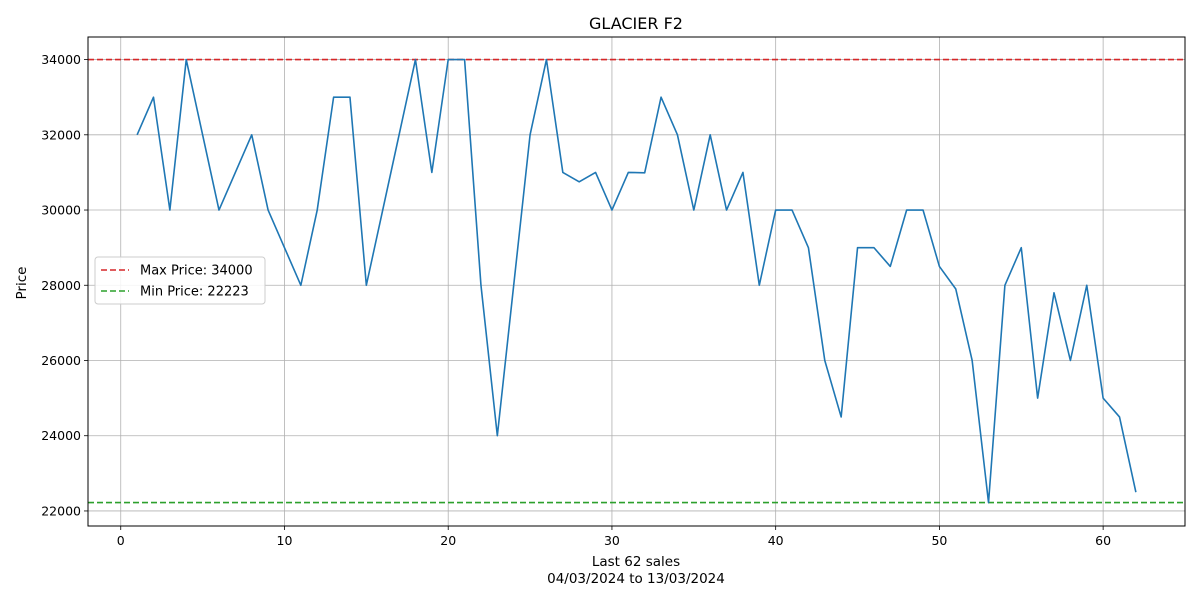 This screenshot has width=1200, height=600. What do you see at coordinates (285, 540) in the screenshot?
I see `x-tick-label: 10` at bounding box center [285, 540].